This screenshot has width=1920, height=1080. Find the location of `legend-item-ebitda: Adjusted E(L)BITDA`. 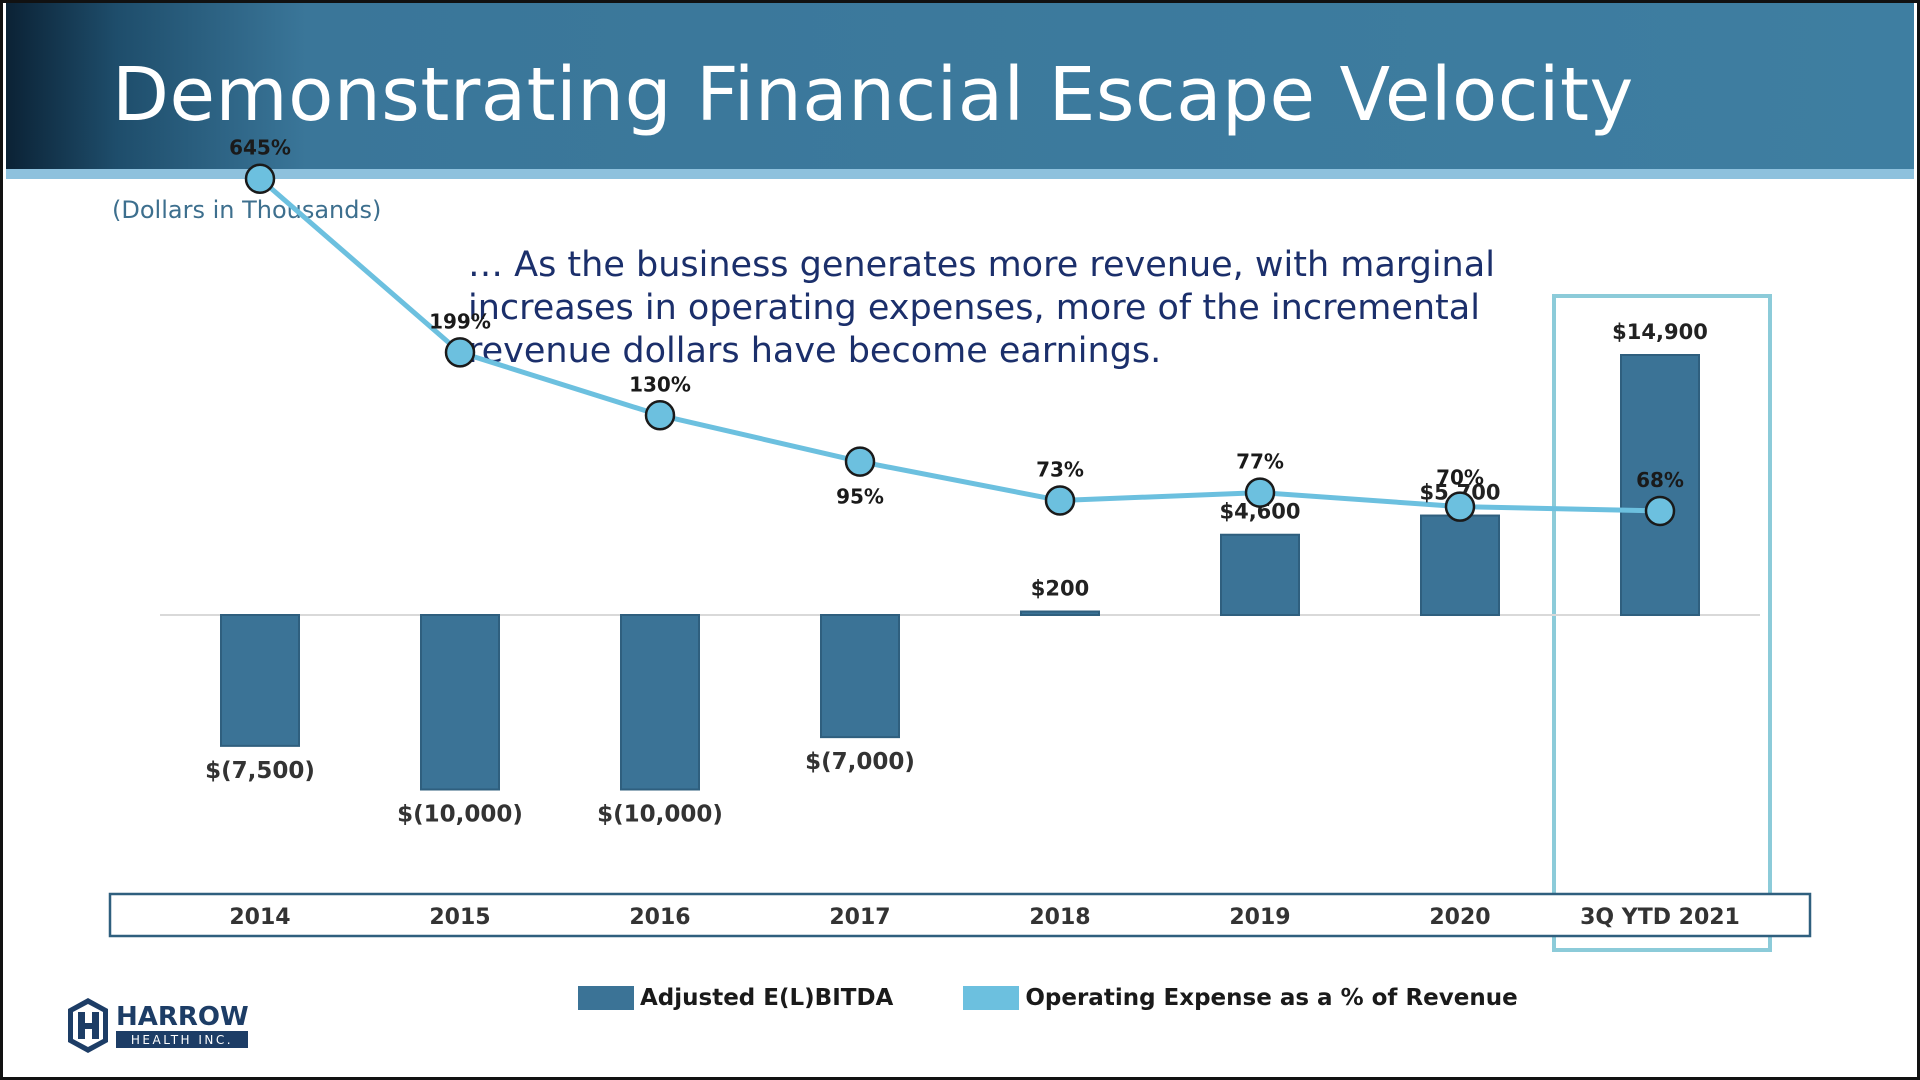

legend-item-ebitda: Adjusted E(L)BITDA is located at coordinates (735, 998).